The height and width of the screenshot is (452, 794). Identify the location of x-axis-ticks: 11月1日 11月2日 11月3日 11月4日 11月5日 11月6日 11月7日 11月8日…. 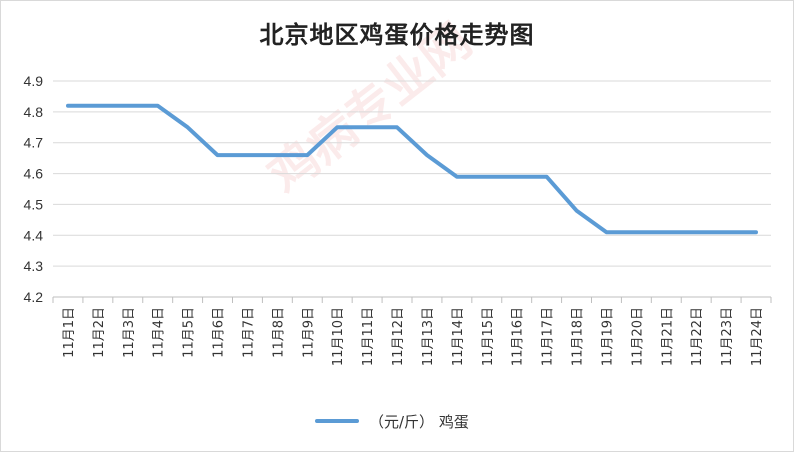
(413, 336).